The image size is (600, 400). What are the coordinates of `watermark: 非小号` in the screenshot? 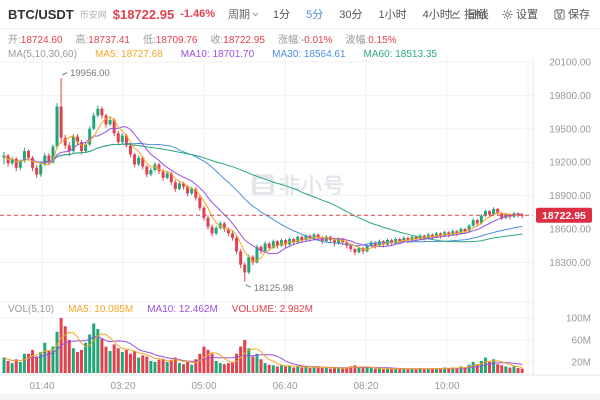 It's located at (298, 185).